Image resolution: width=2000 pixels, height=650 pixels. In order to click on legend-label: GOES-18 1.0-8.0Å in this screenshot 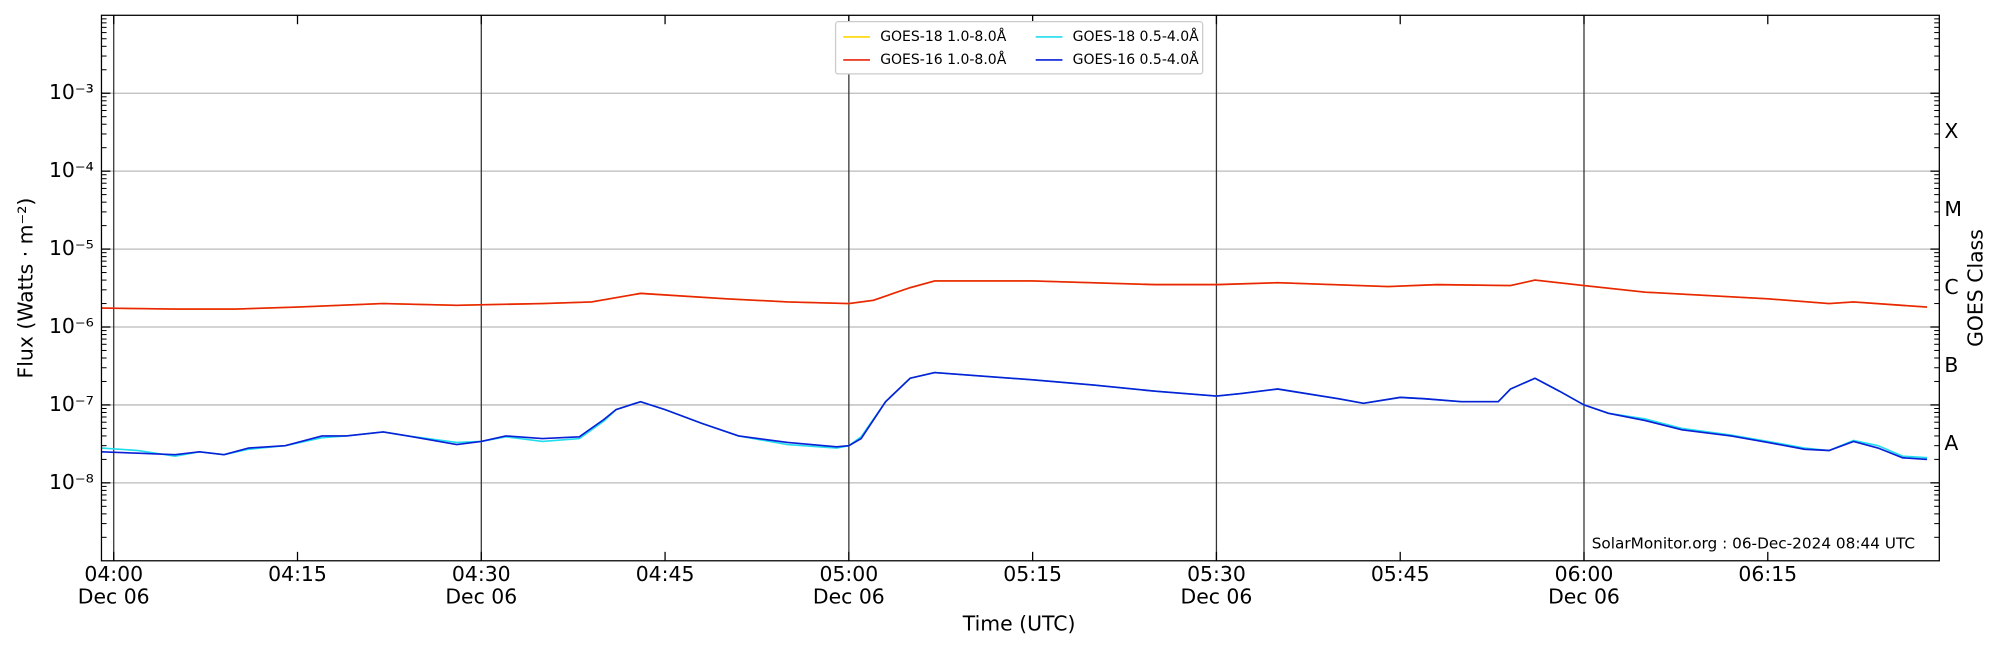, I will do `click(943, 36)`.